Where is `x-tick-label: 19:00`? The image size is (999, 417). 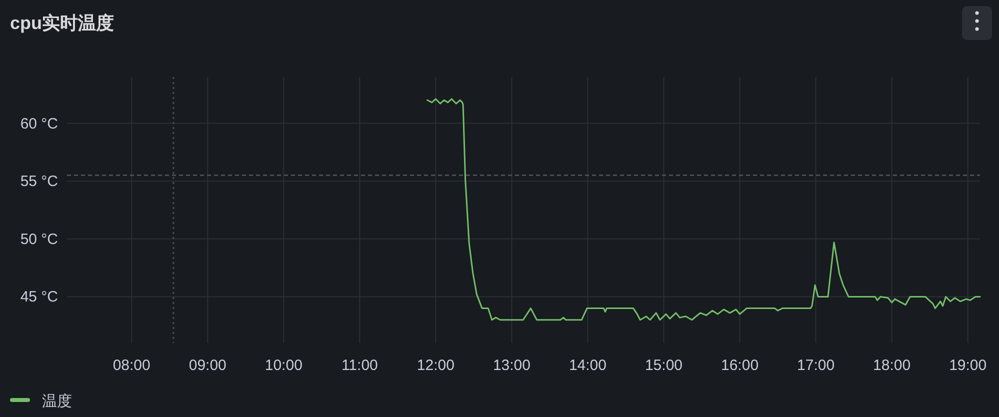
x-tick-label: 19:00 is located at coordinates (968, 365).